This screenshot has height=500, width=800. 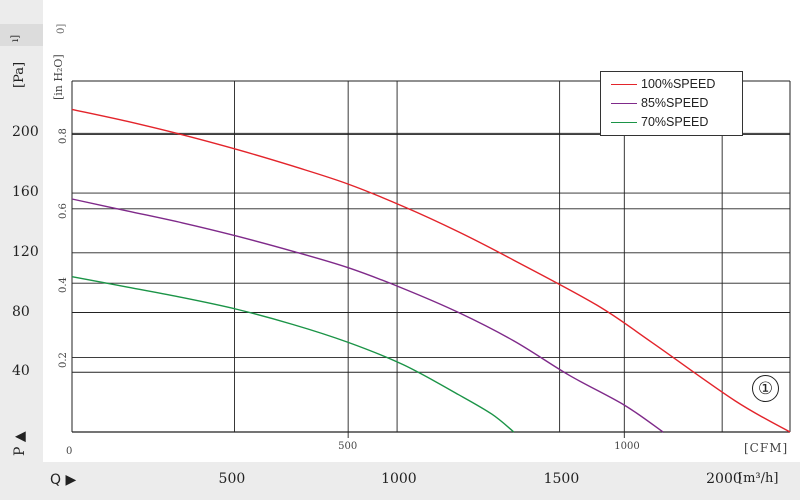 What do you see at coordinates (21, 311) in the screenshot?
I see `pa-tick-label: 80` at bounding box center [21, 311].